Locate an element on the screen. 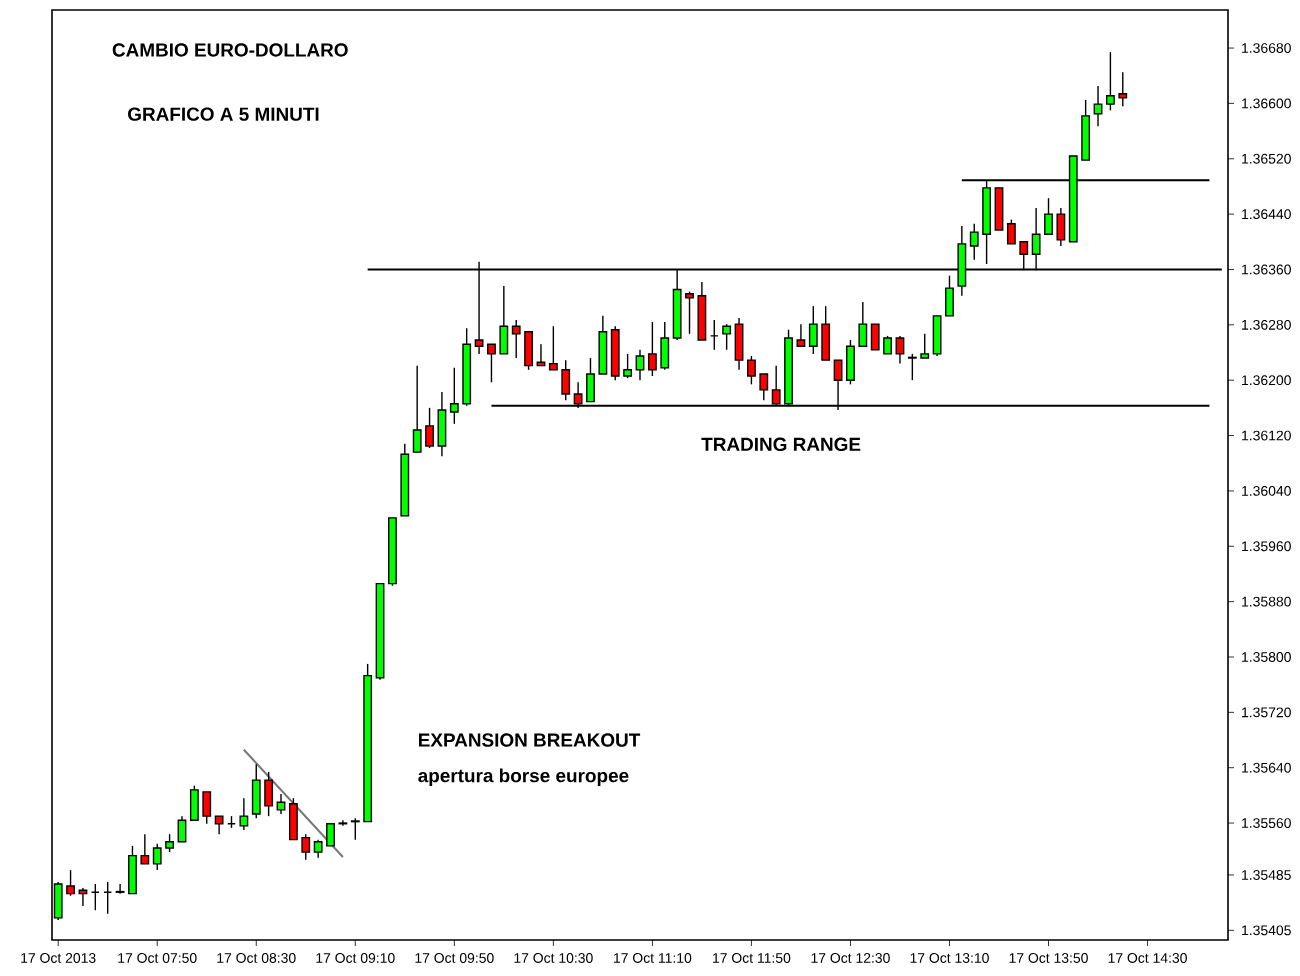  annotation: apertura borse europee is located at coordinates (523, 777).